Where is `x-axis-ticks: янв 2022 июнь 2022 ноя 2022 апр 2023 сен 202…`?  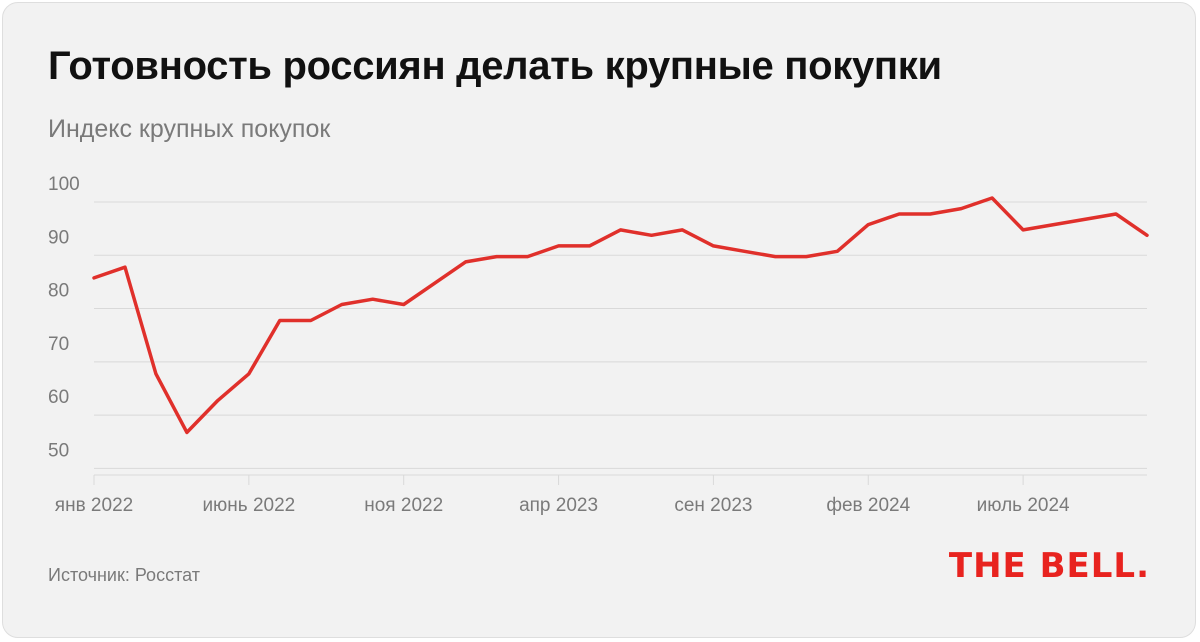
x-axis-ticks: янв 2022 июнь 2022 ноя 2022 апр 2023 сен 202… is located at coordinates (562, 495).